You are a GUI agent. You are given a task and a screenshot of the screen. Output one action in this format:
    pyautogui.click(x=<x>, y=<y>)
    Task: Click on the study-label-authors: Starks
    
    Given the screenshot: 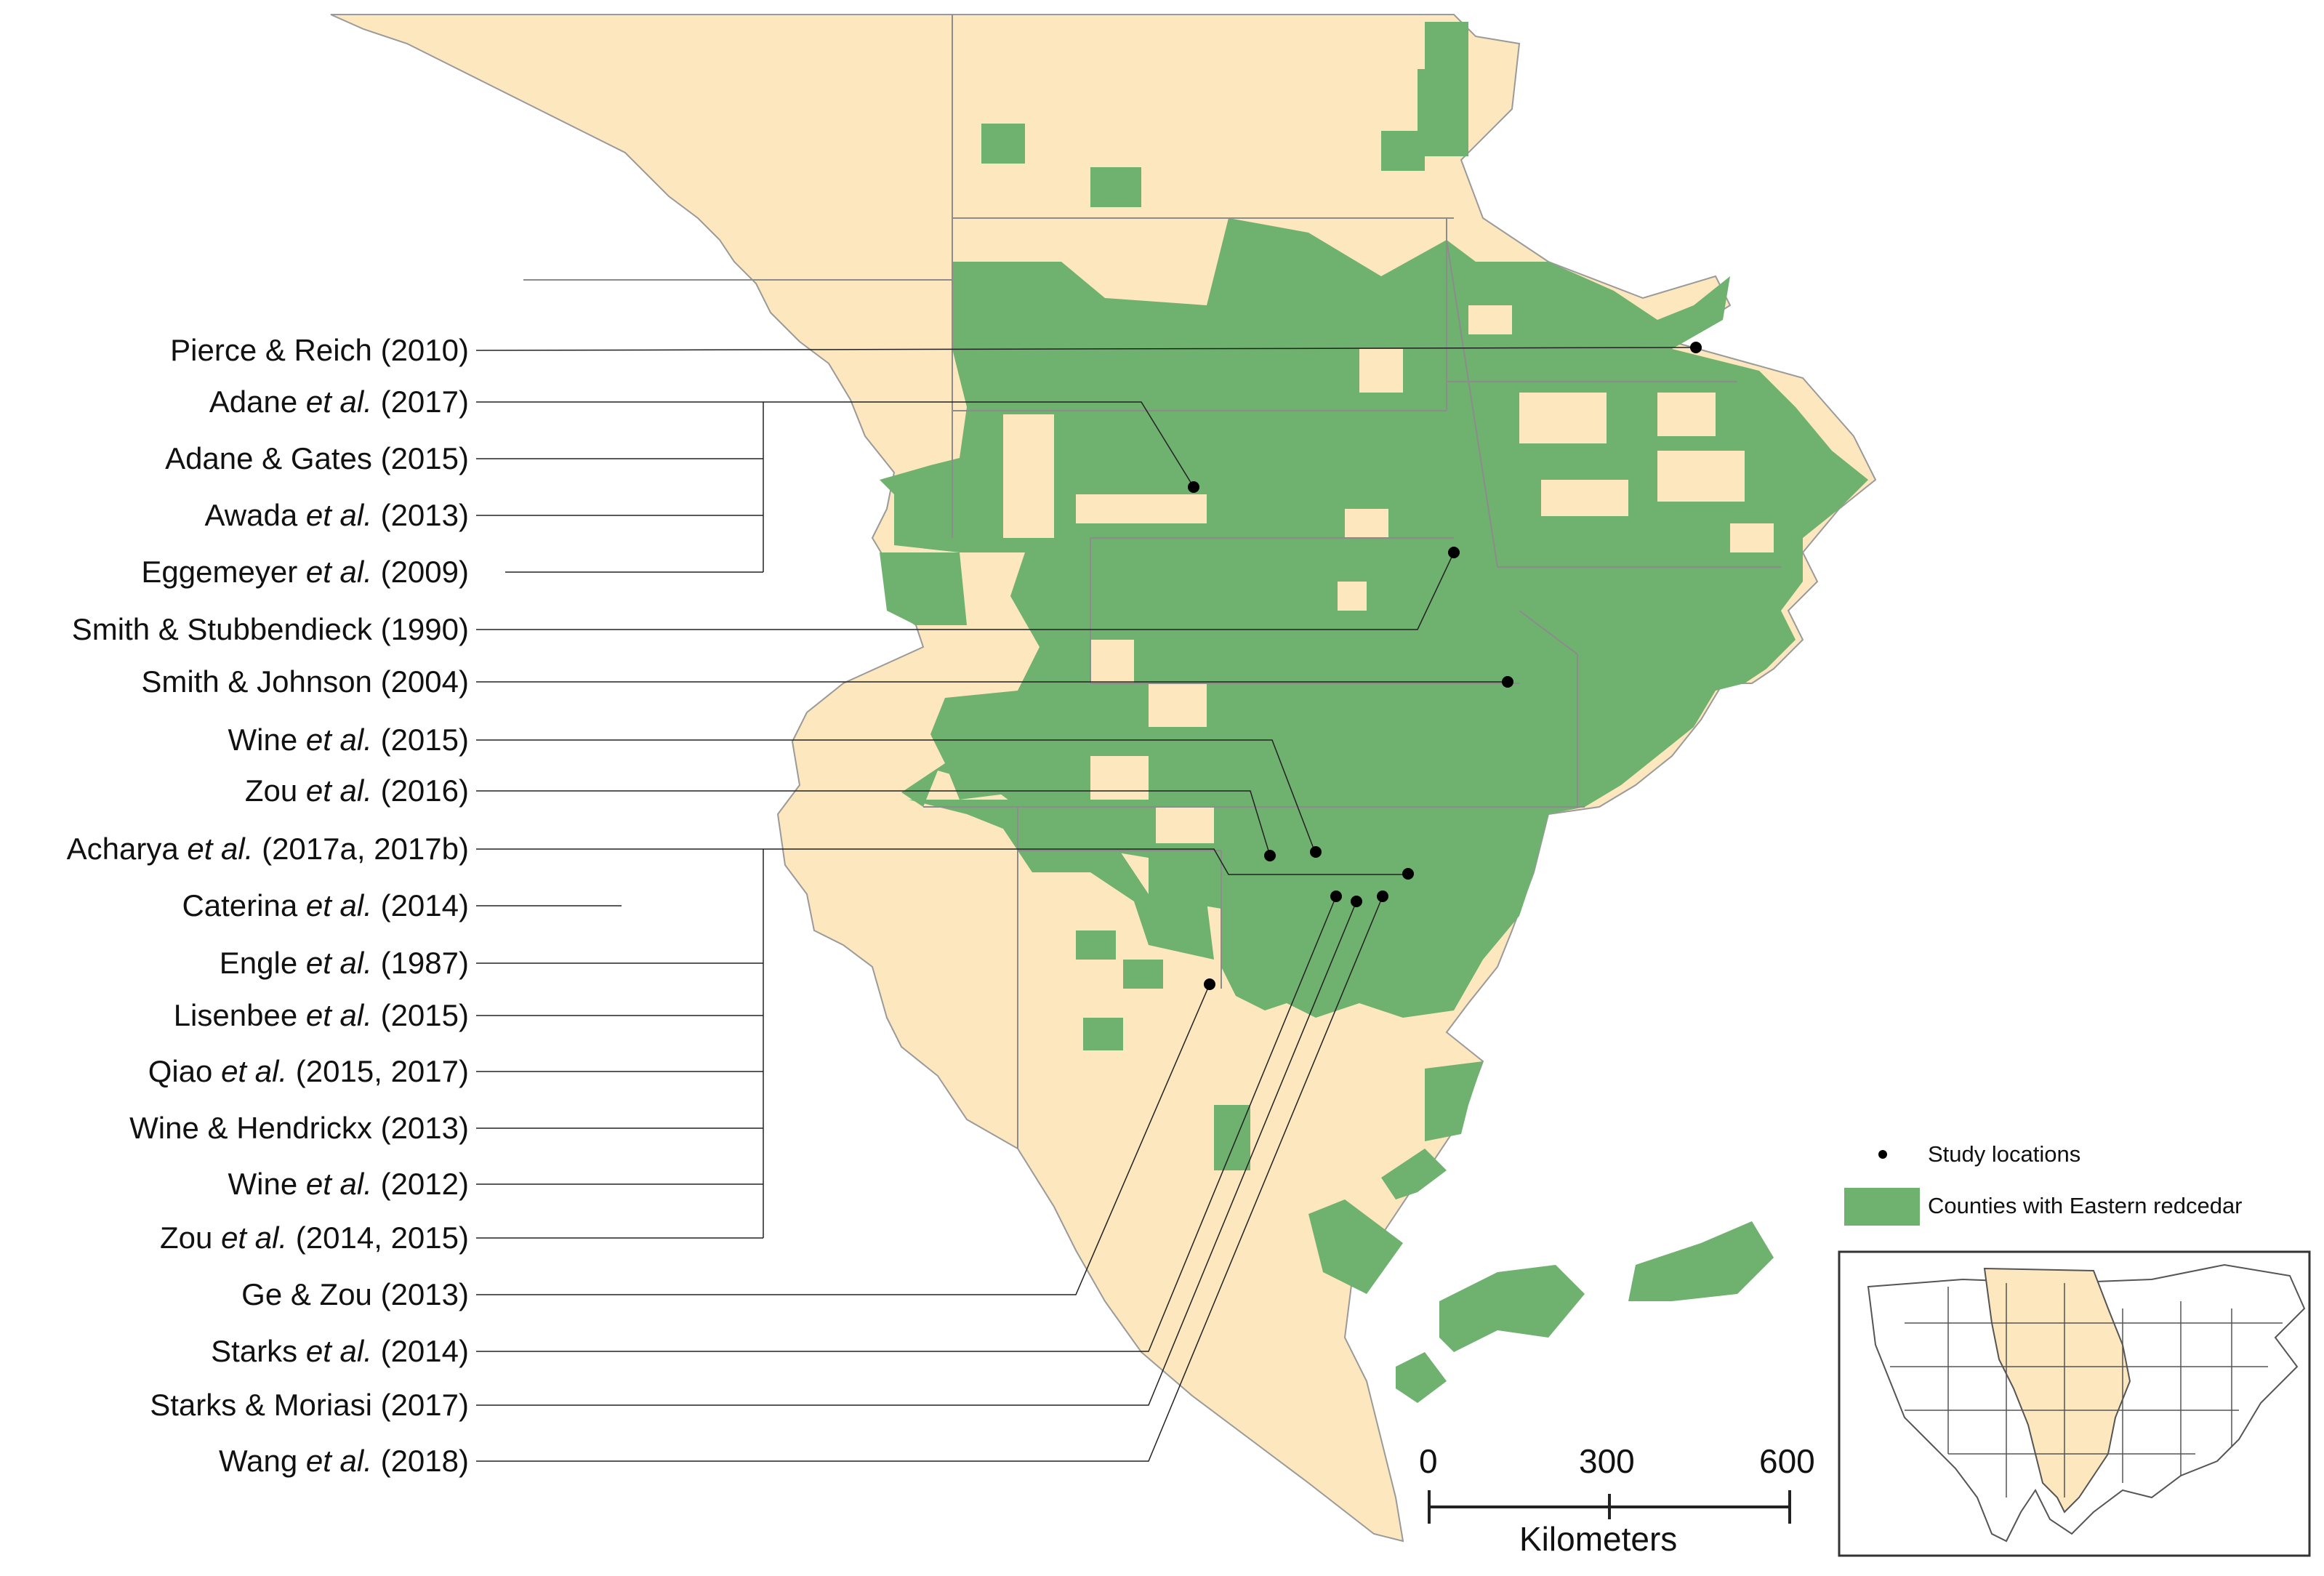 What is the action you would take?
    pyautogui.click(x=259, y=1351)
    